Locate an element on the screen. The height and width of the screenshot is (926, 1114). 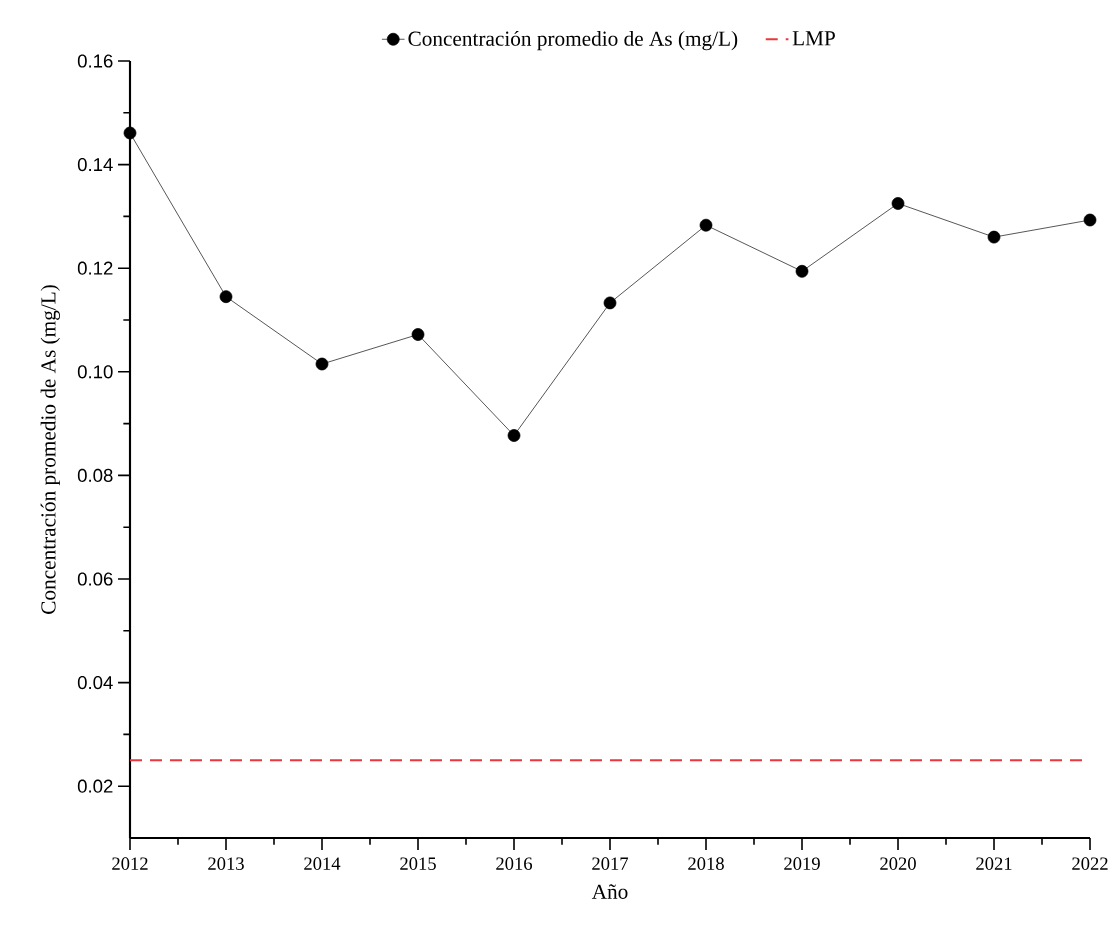
x-tick-label: 2017 is located at coordinates (610, 863).